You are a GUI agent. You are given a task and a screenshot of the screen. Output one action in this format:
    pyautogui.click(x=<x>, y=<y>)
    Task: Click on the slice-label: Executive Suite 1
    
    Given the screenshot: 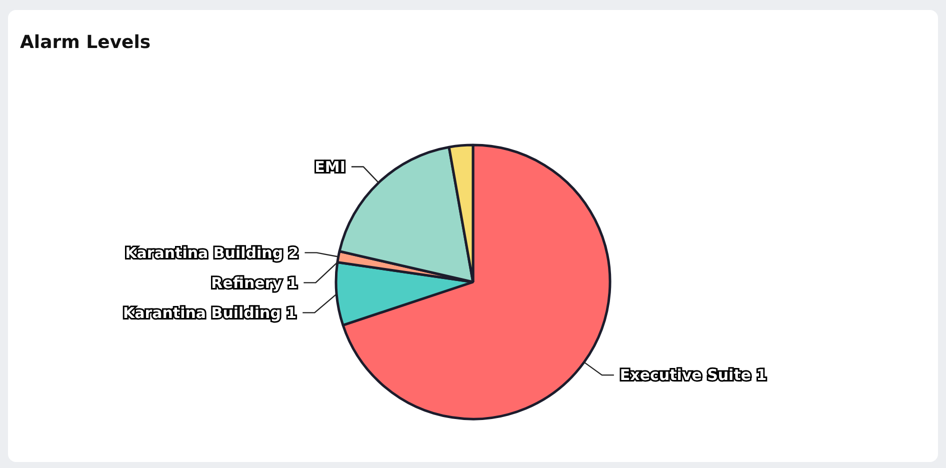 What is the action you would take?
    pyautogui.click(x=693, y=375)
    